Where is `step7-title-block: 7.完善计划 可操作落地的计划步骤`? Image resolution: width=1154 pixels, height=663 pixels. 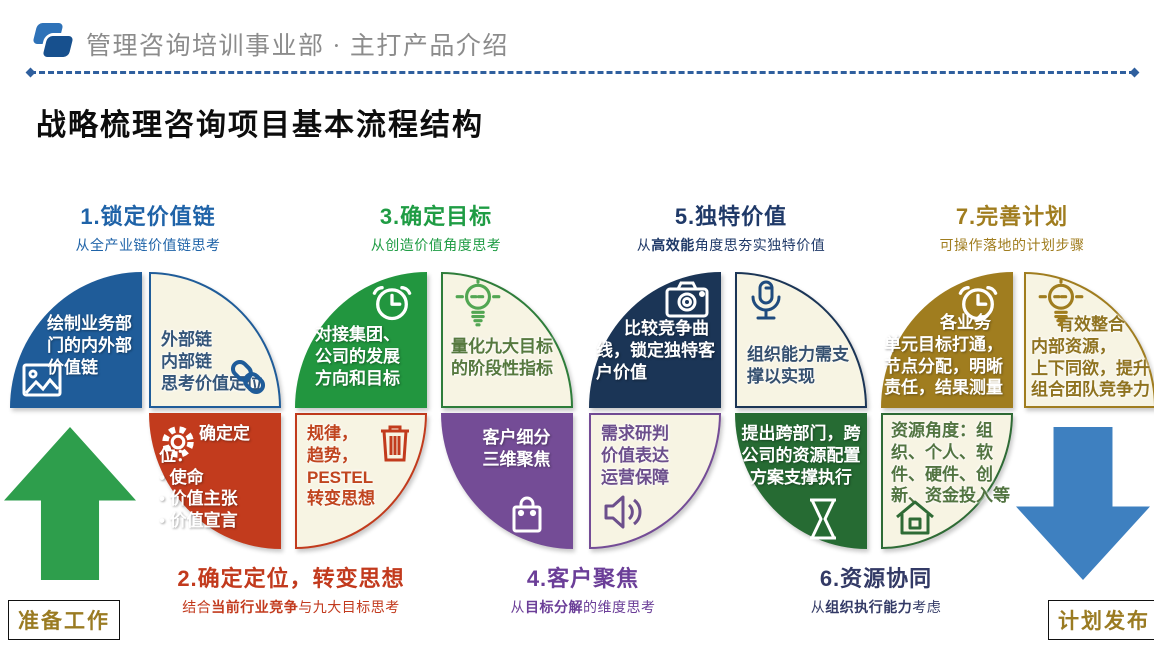 step7-title-block: 7.完善计划 可操作落地的计划步骤 is located at coordinates (1008, 227).